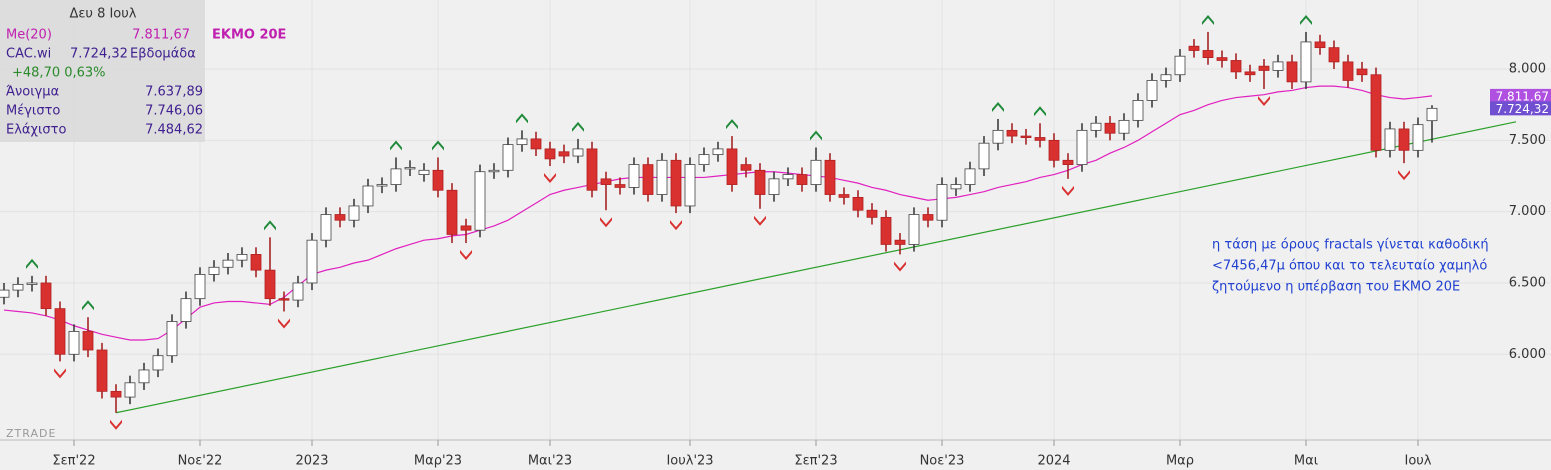 This screenshot has width=1551, height=470. I want to click on x-tick-label: Σεπ'22, so click(73, 461).